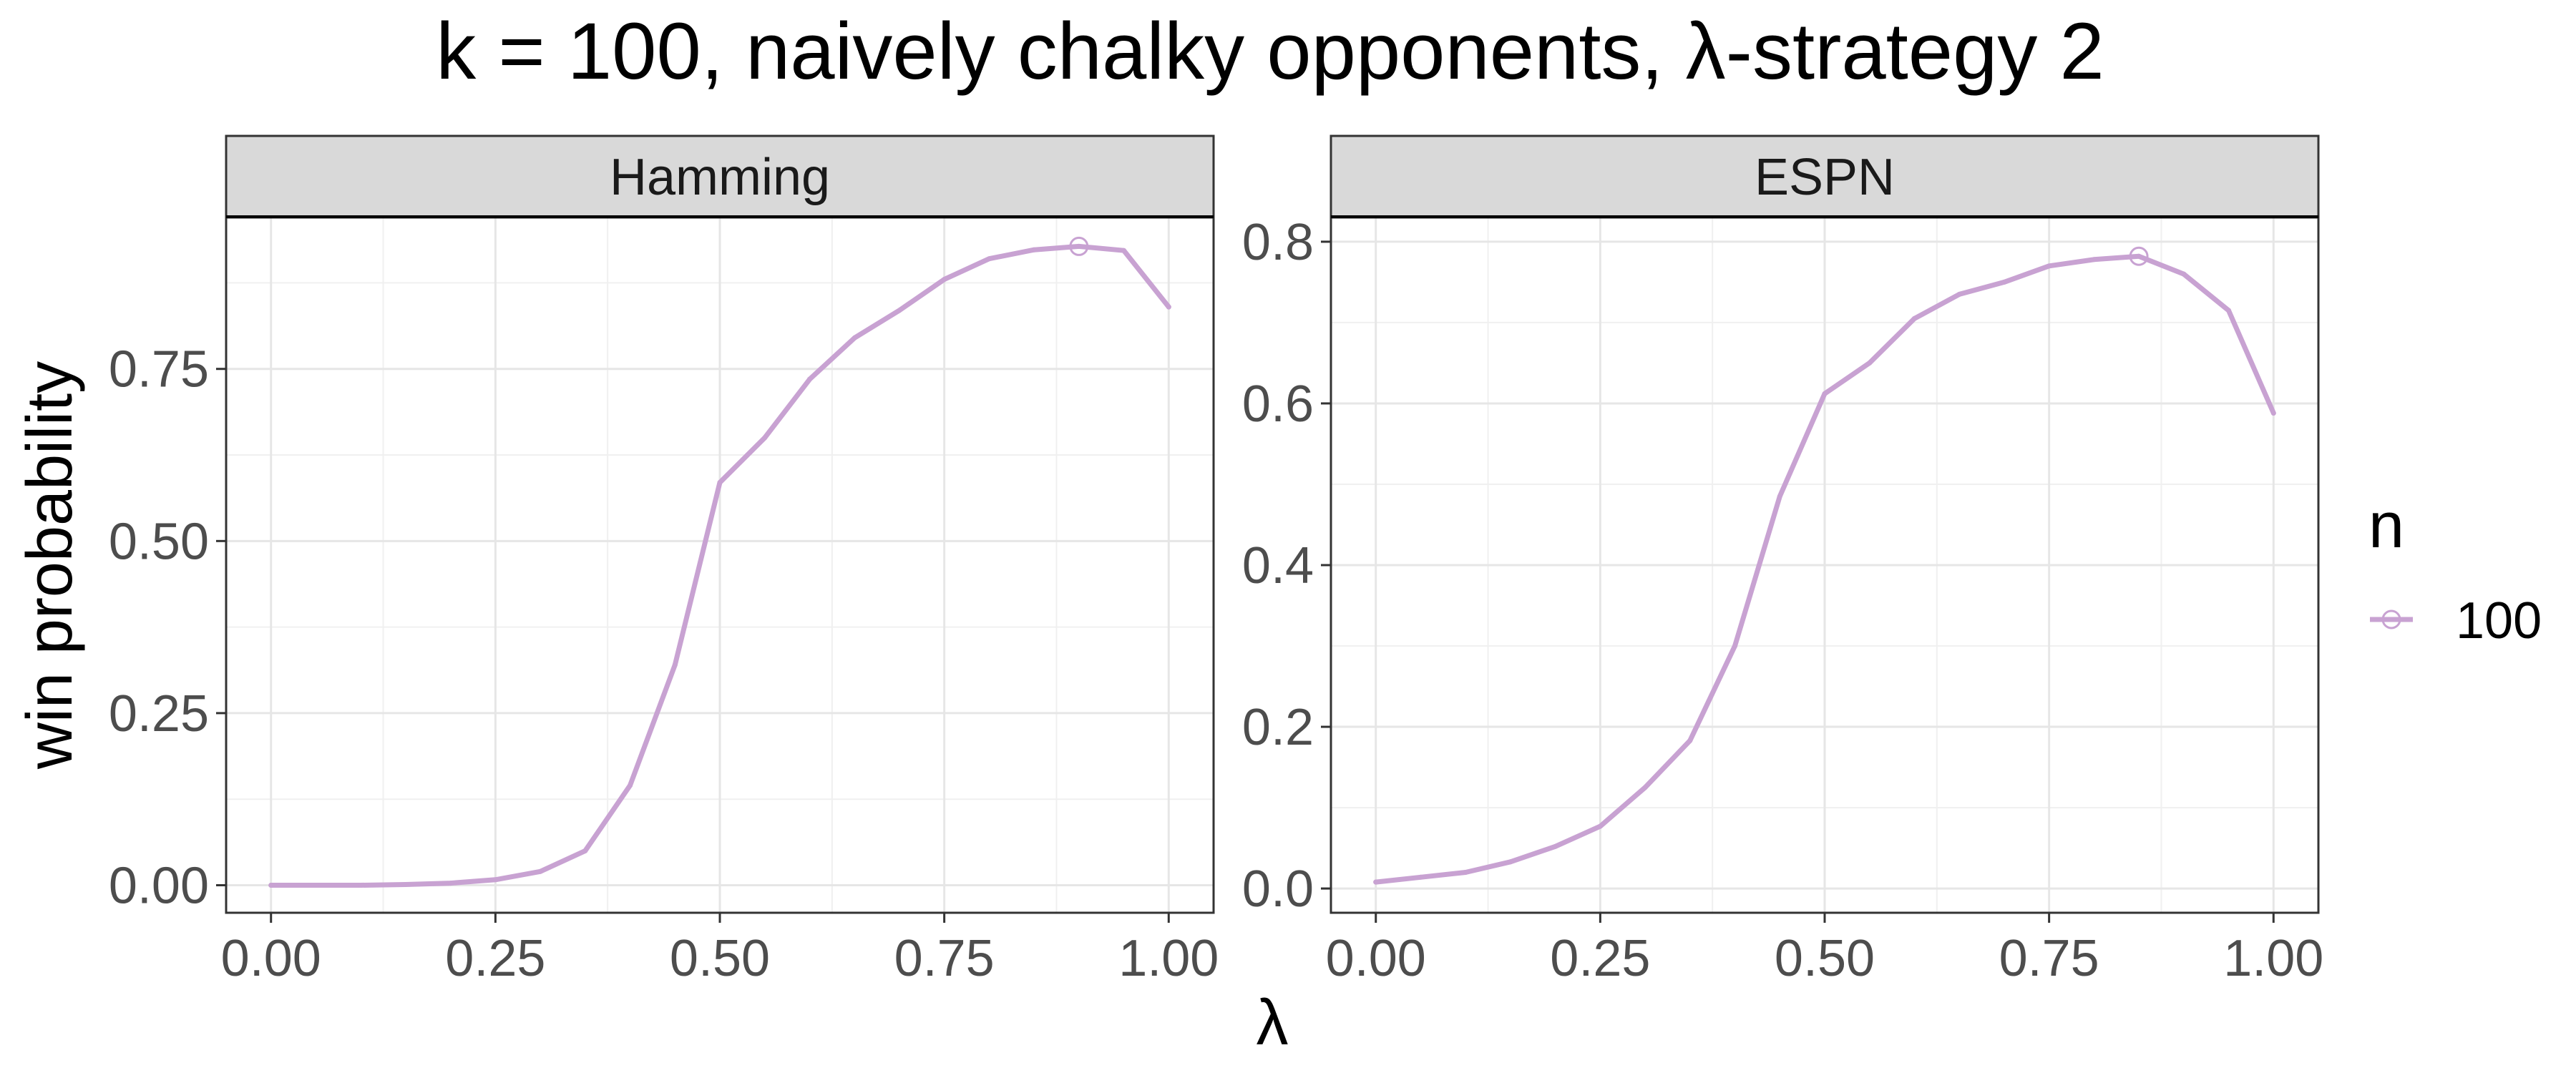 This screenshot has height=1073, width=2576. What do you see at coordinates (2391, 619) in the screenshot?
I see `legend-key-marker` at bounding box center [2391, 619].